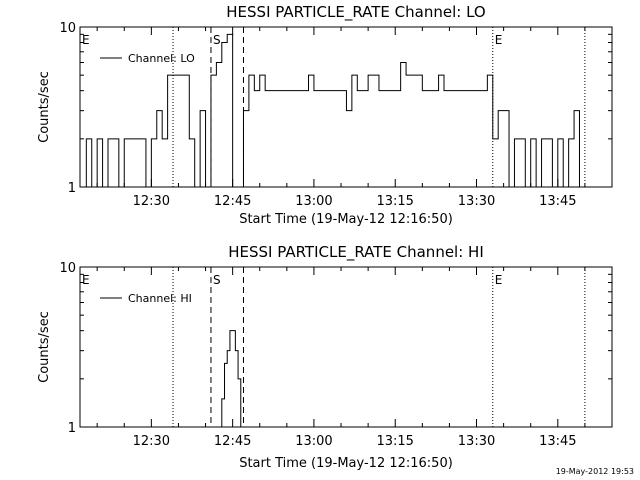  Describe the element at coordinates (161, 58) in the screenshot. I see `legend-label: Channel: LO` at that location.